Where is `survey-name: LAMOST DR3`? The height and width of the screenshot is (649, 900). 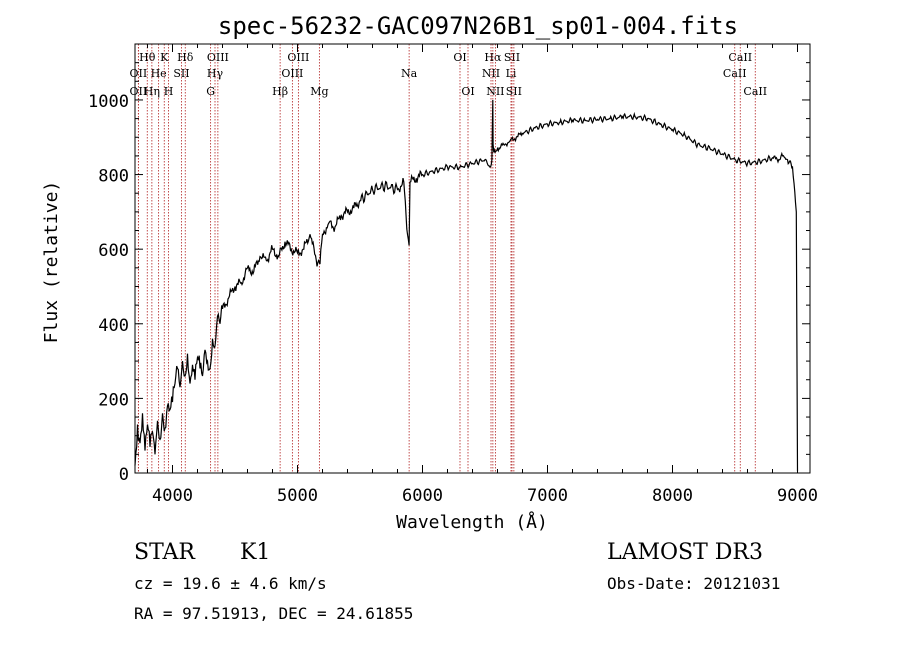 survey-name: LAMOST DR3 is located at coordinates (685, 552).